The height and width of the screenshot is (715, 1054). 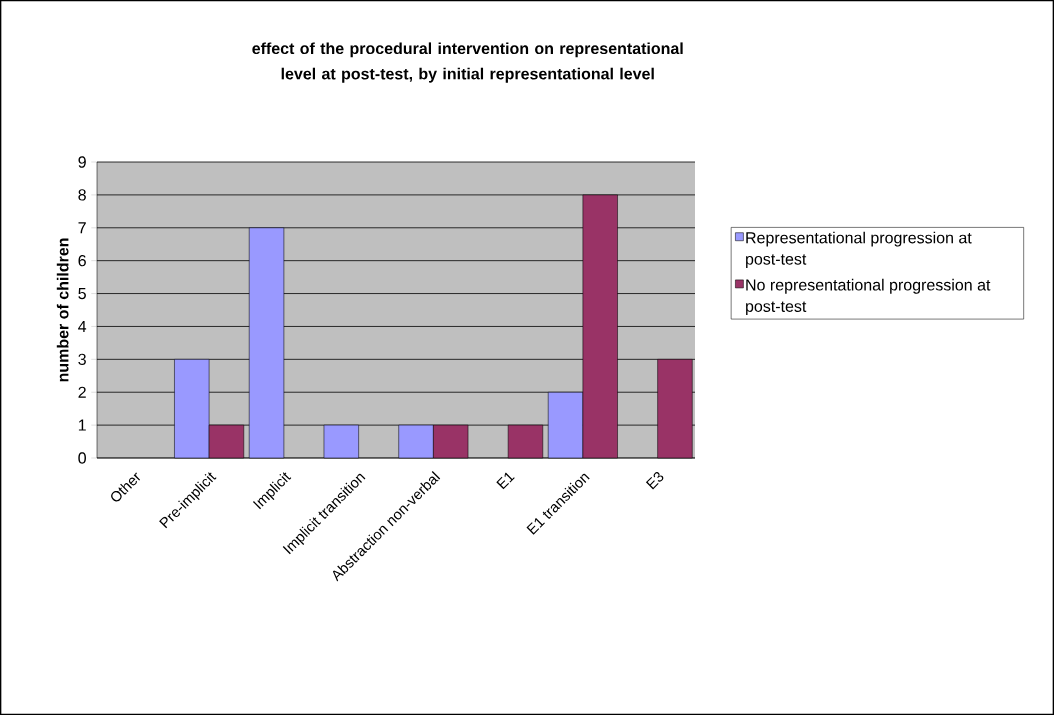 I want to click on y-tick-label: 0, so click(x=82, y=458).